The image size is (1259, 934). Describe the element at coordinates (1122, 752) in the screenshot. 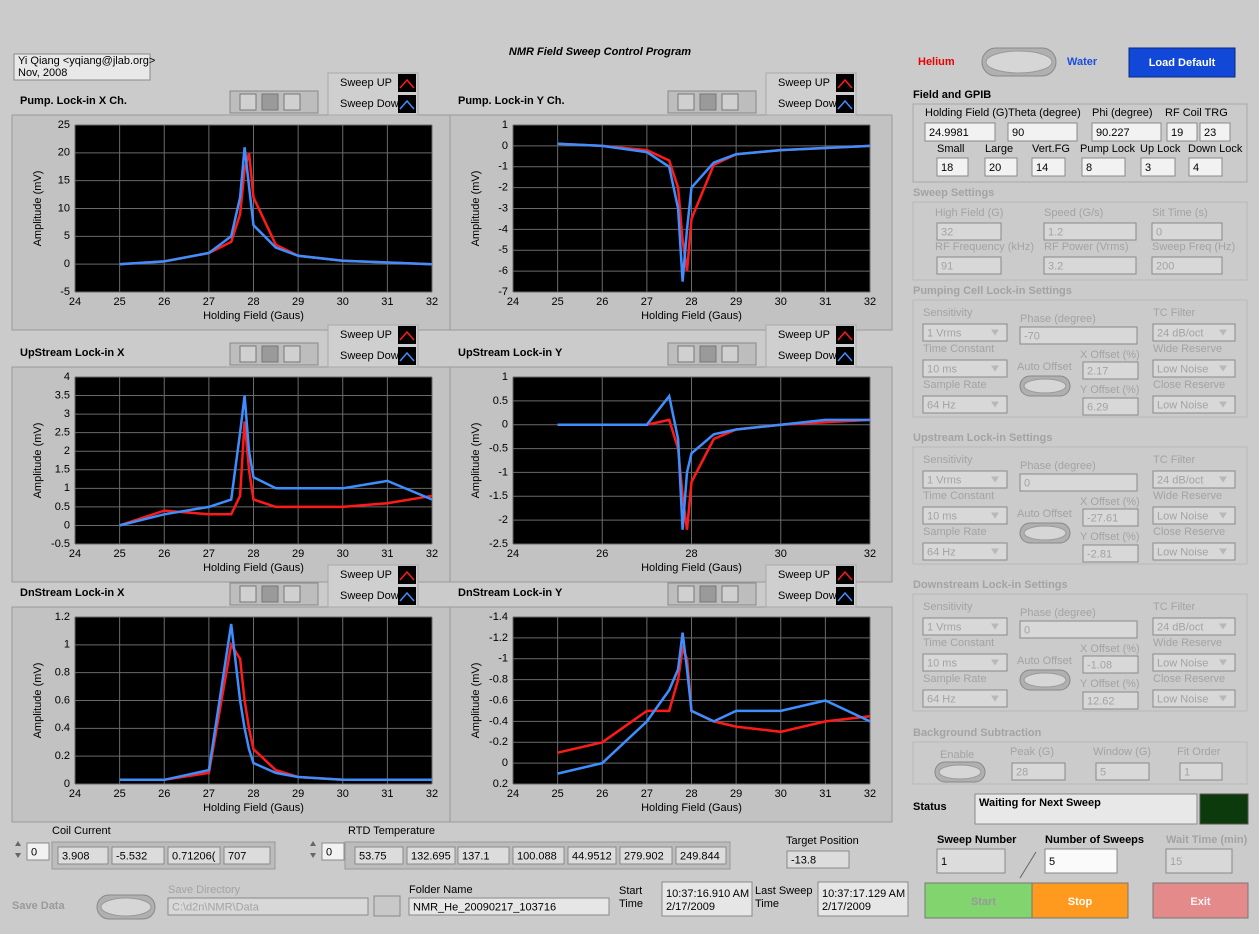

I see `field-label: Window (G)` at that location.